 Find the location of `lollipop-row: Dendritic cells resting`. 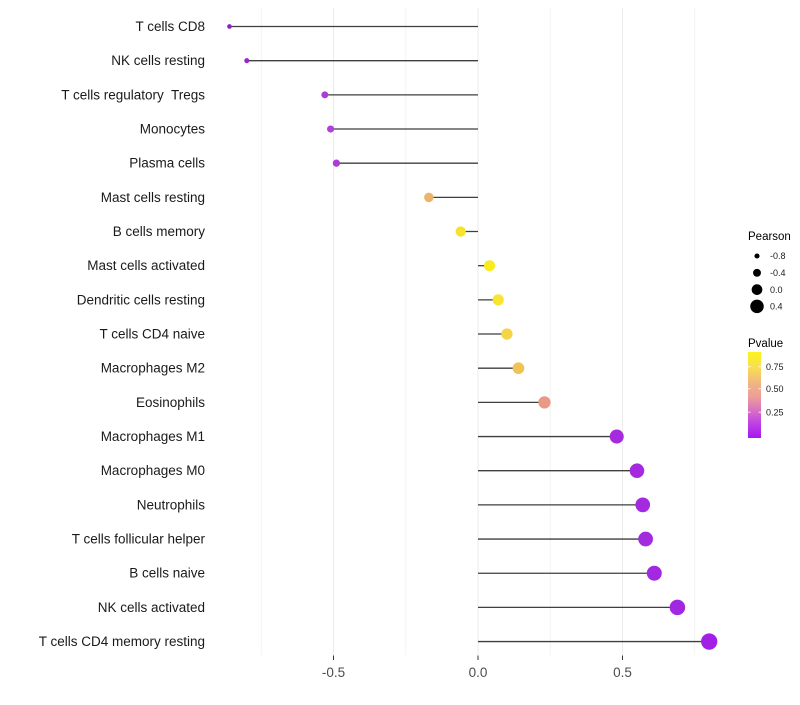

lollipop-row: Dendritic cells resting is located at coordinates (290, 299).